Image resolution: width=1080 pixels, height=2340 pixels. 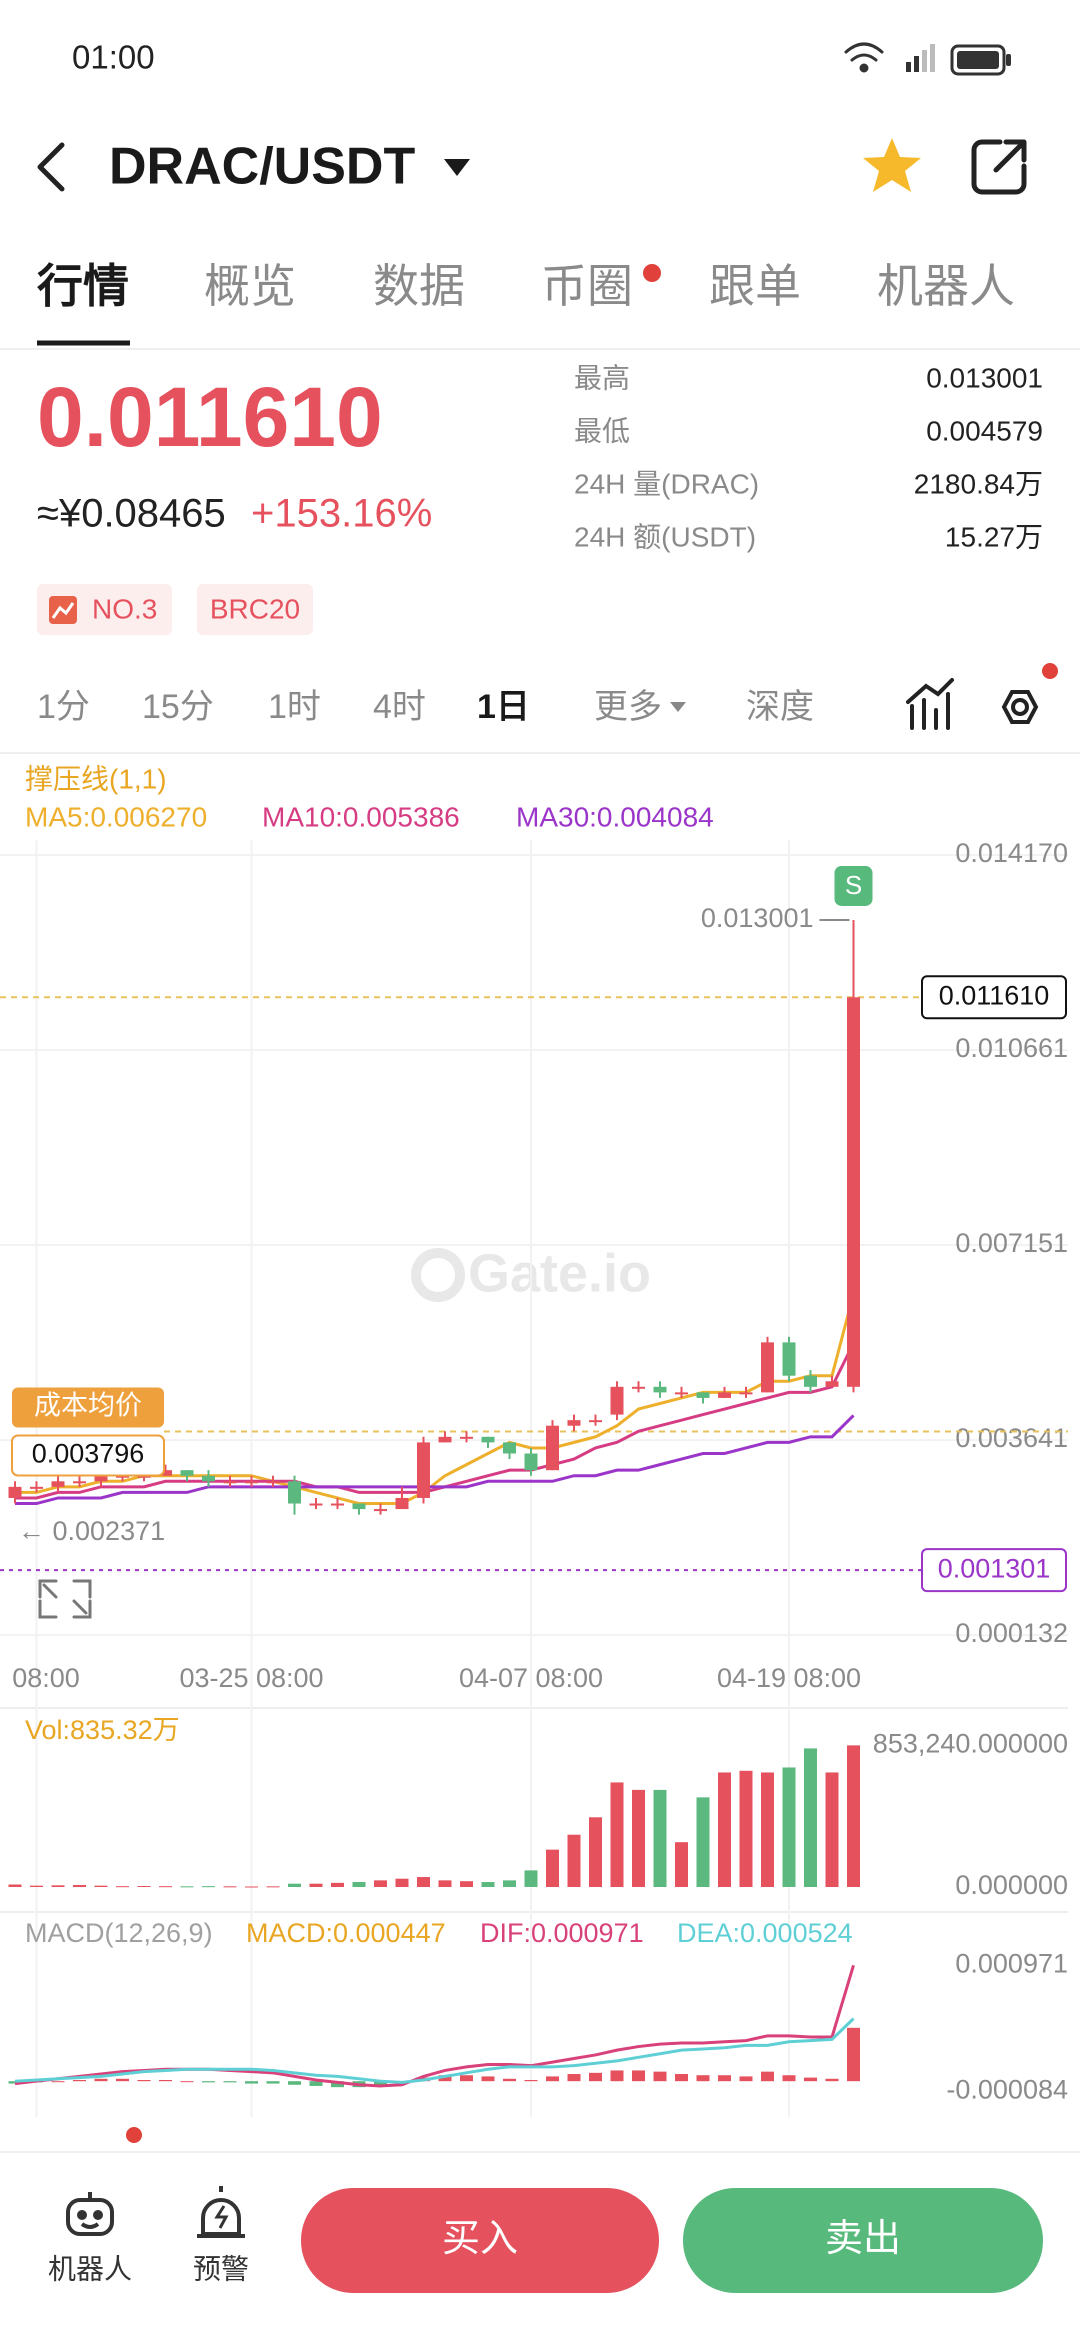 I want to click on x-tick-label: 04-19 08:00, so click(x=789, y=1678).